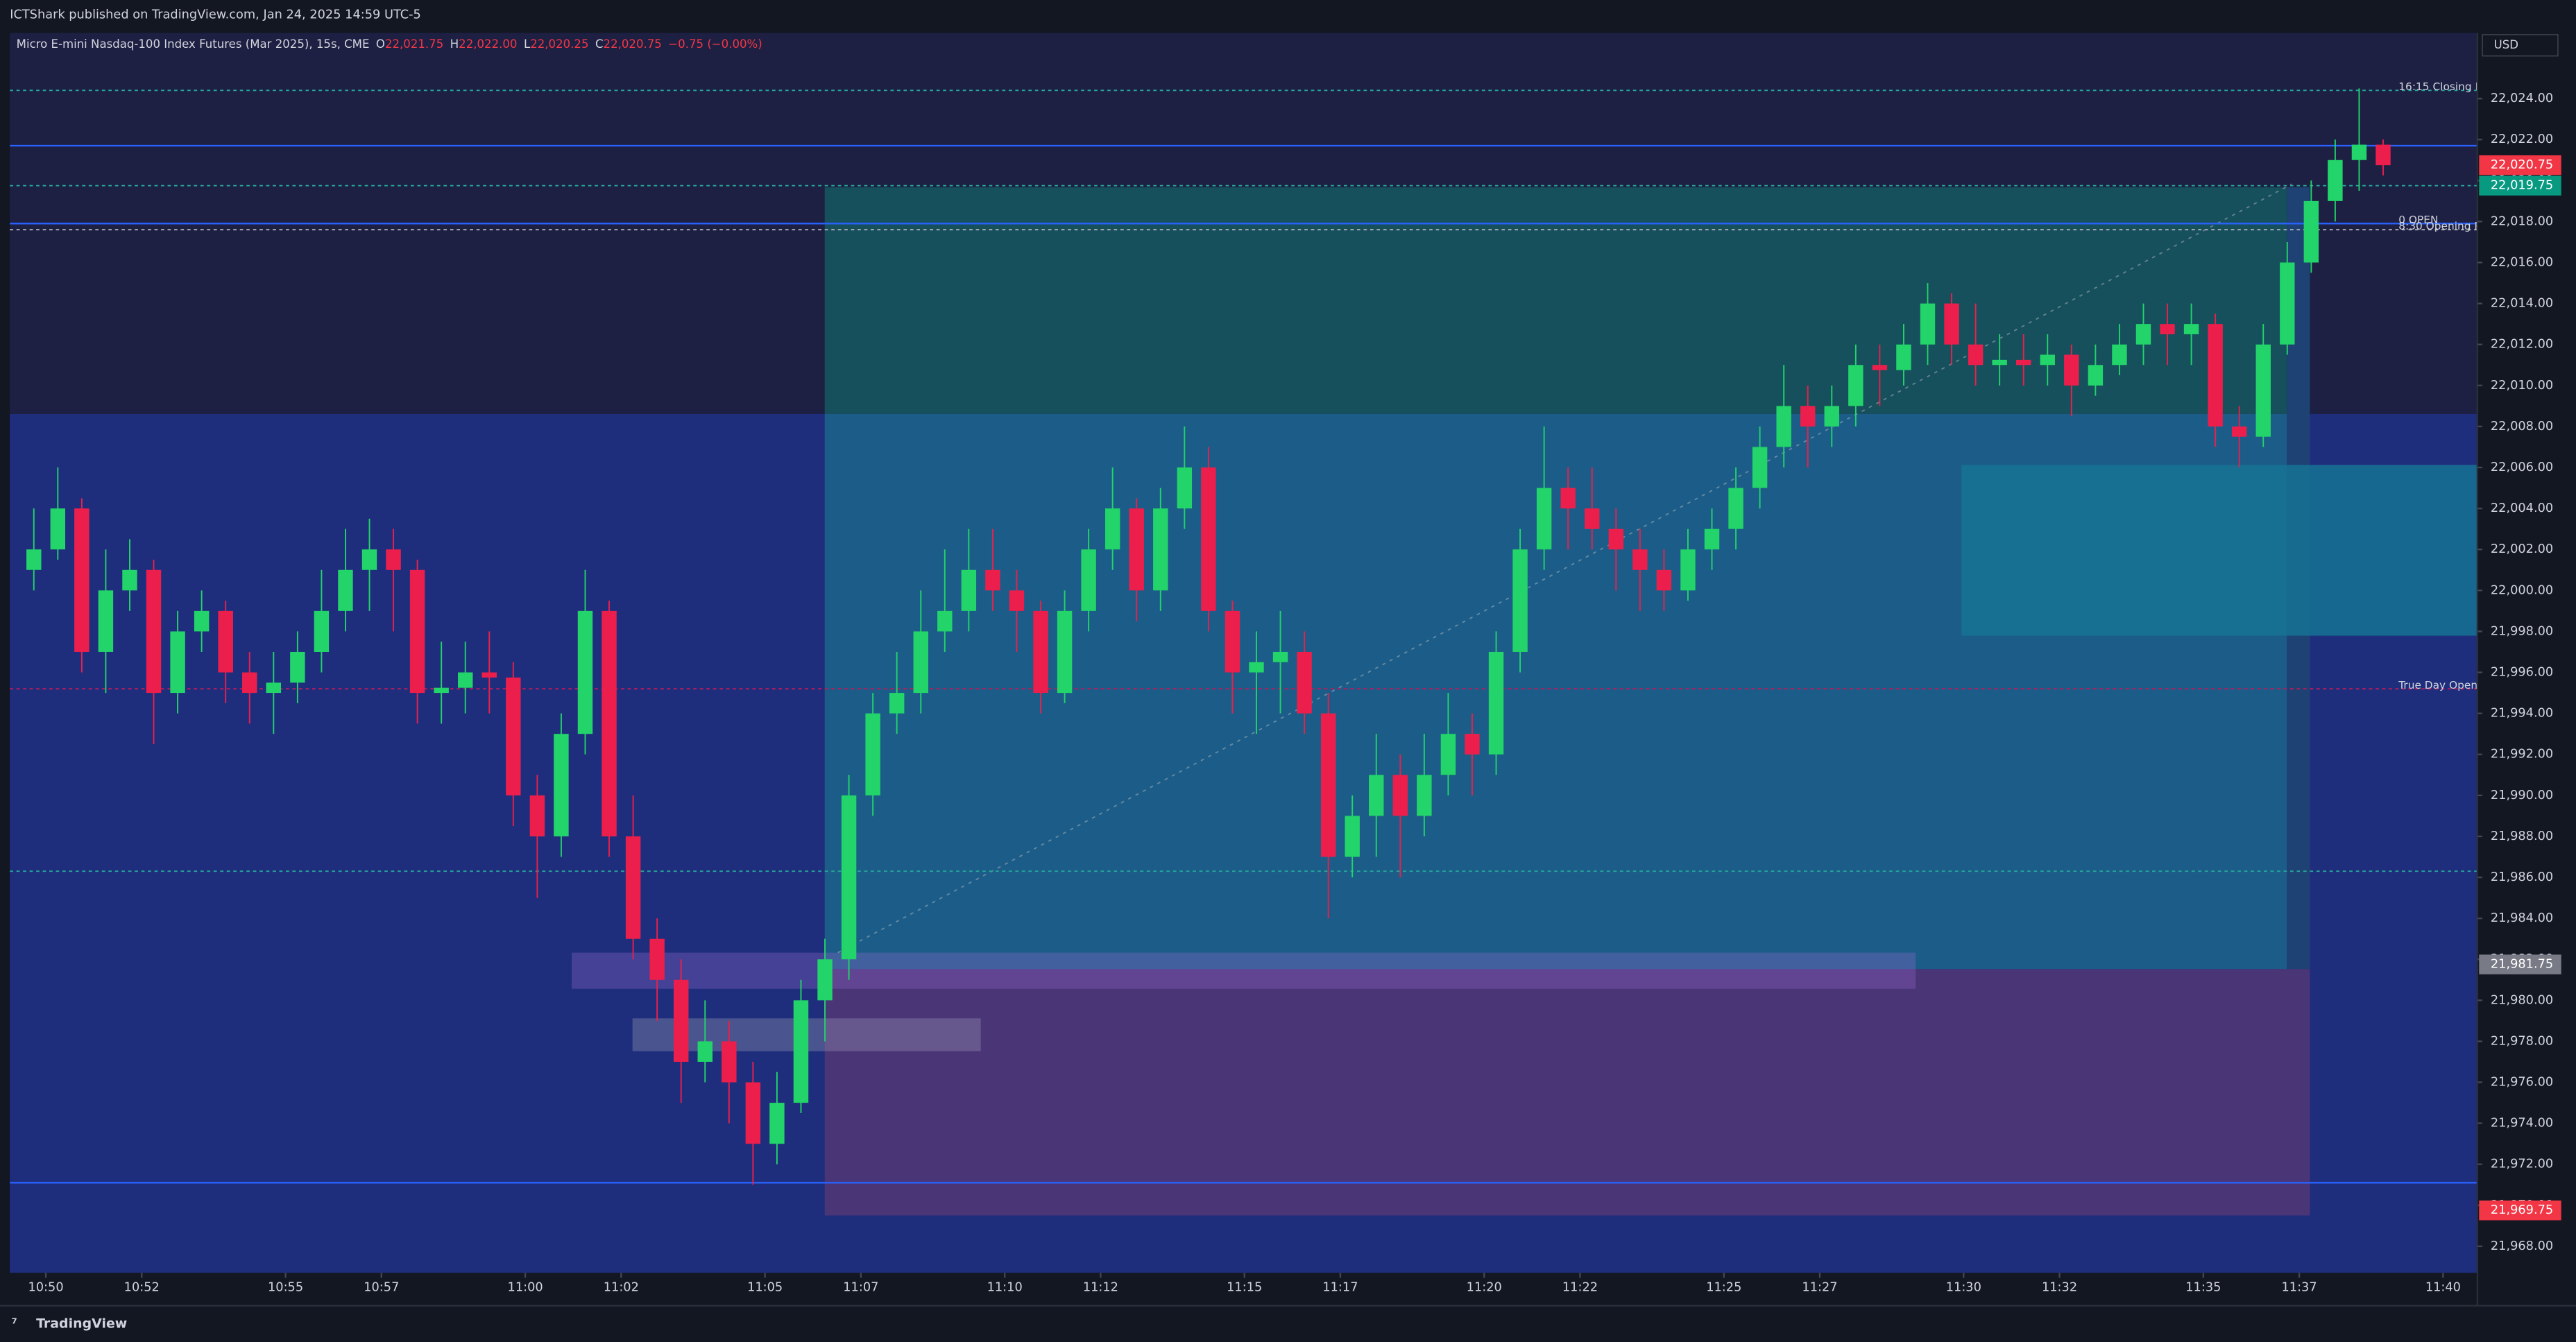 The width and height of the screenshot is (2576, 1342). Describe the element at coordinates (525, 1288) in the screenshot. I see `x-tick-label: 11:00` at that location.